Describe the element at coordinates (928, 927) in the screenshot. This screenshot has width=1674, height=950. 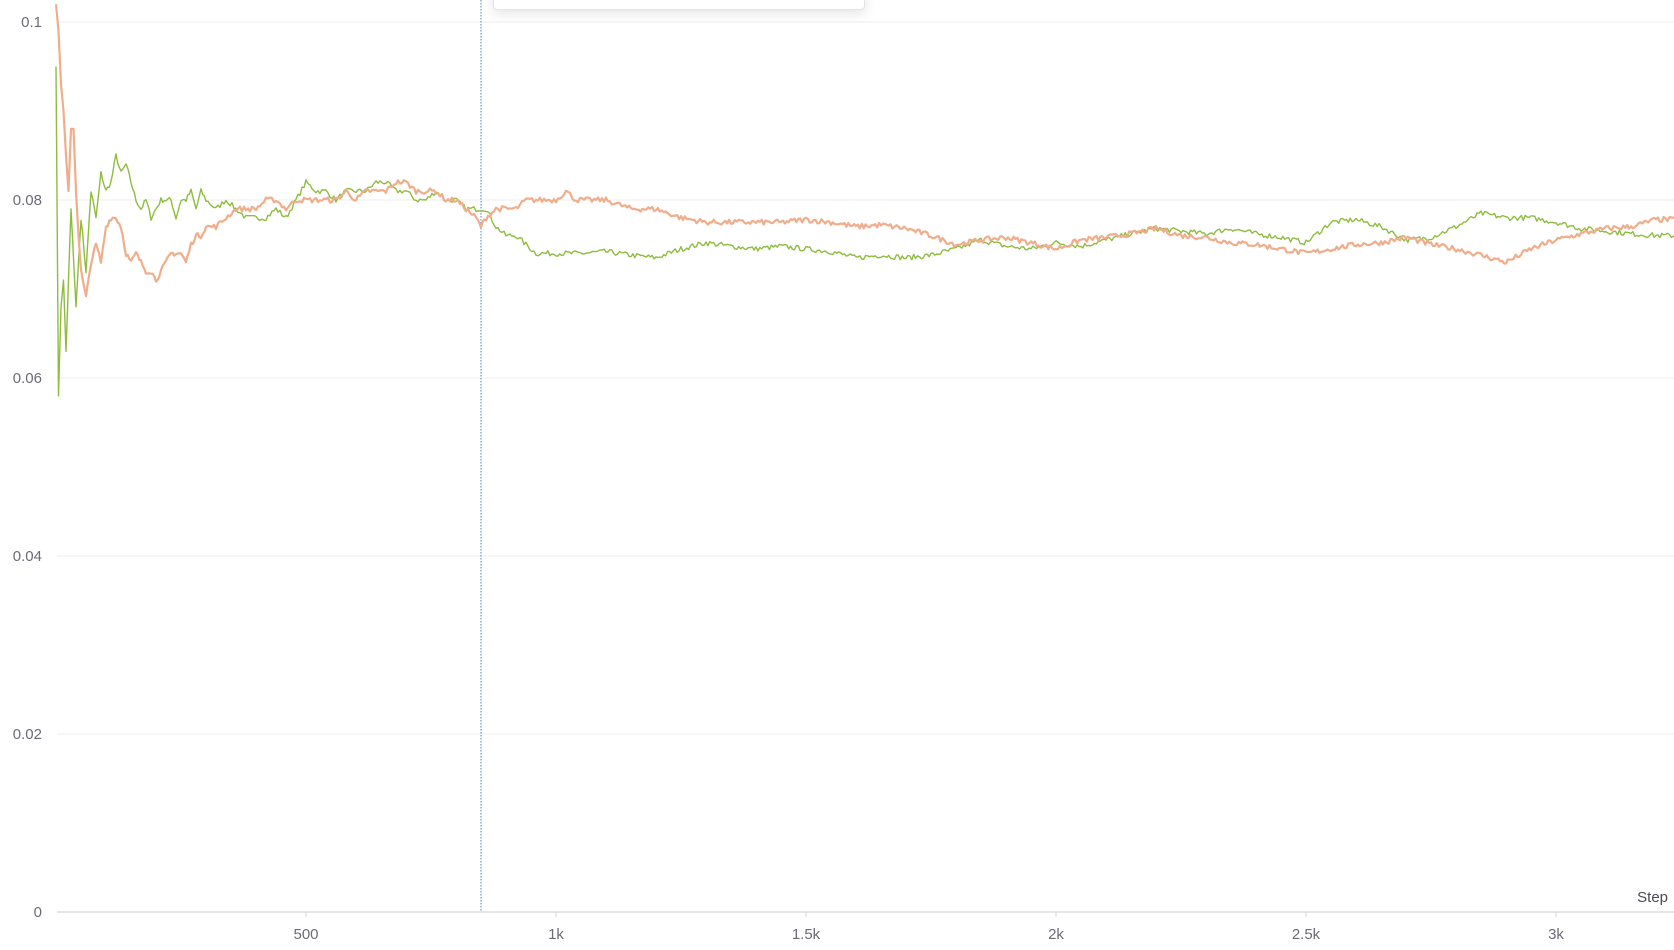
I see `x-axis-ticks: 500 1k 1.5k 2k 2.5k 3k` at that location.